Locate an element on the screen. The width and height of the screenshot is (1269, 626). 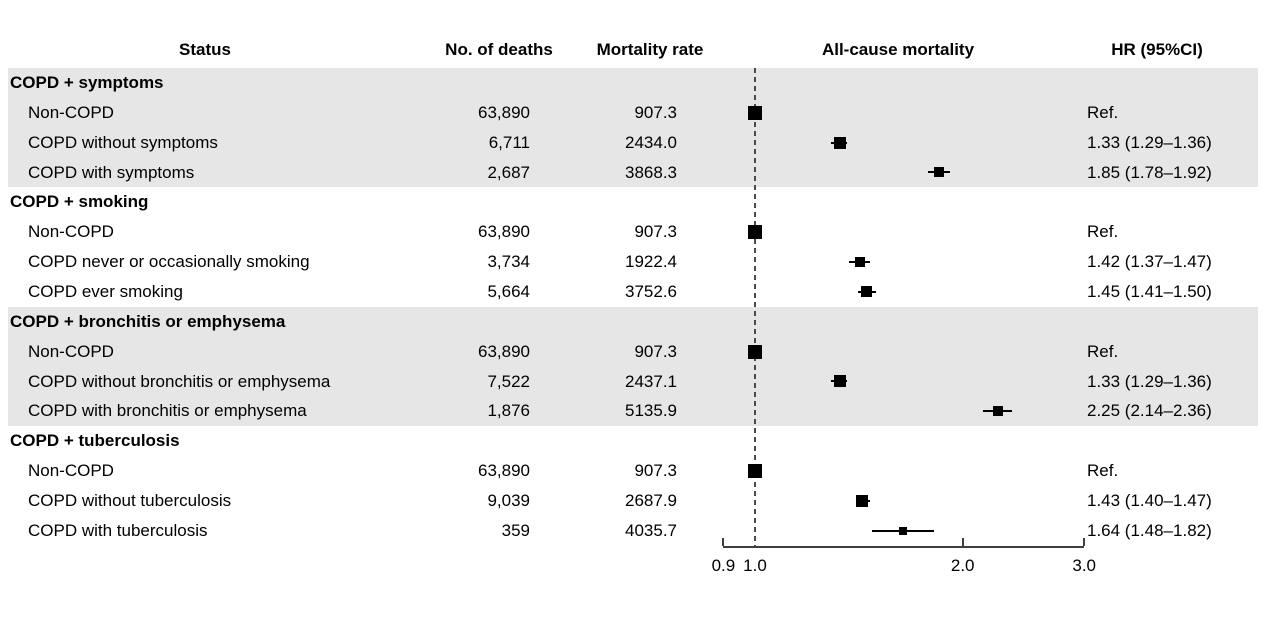
deaths-cell: 359 is located at coordinates (515, 530).